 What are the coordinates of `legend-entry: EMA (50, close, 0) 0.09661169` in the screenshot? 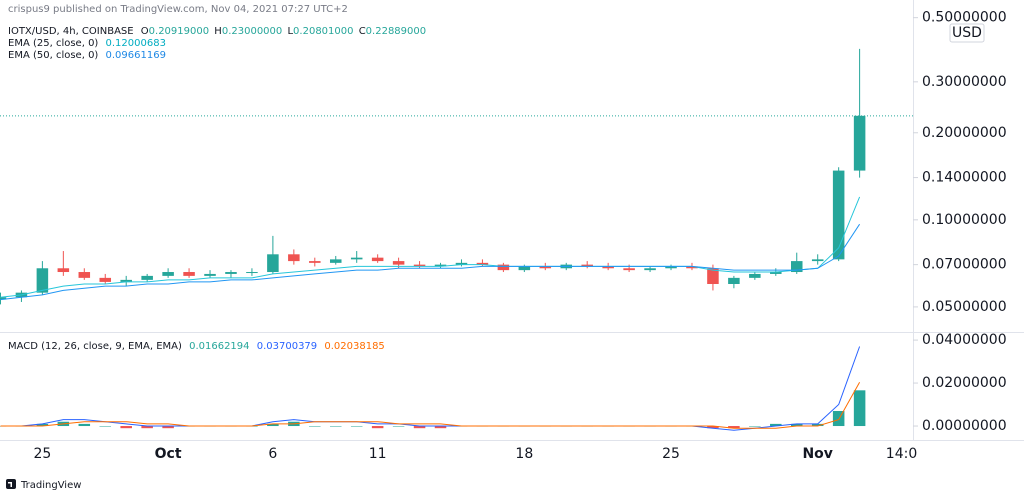 It's located at (87, 55).